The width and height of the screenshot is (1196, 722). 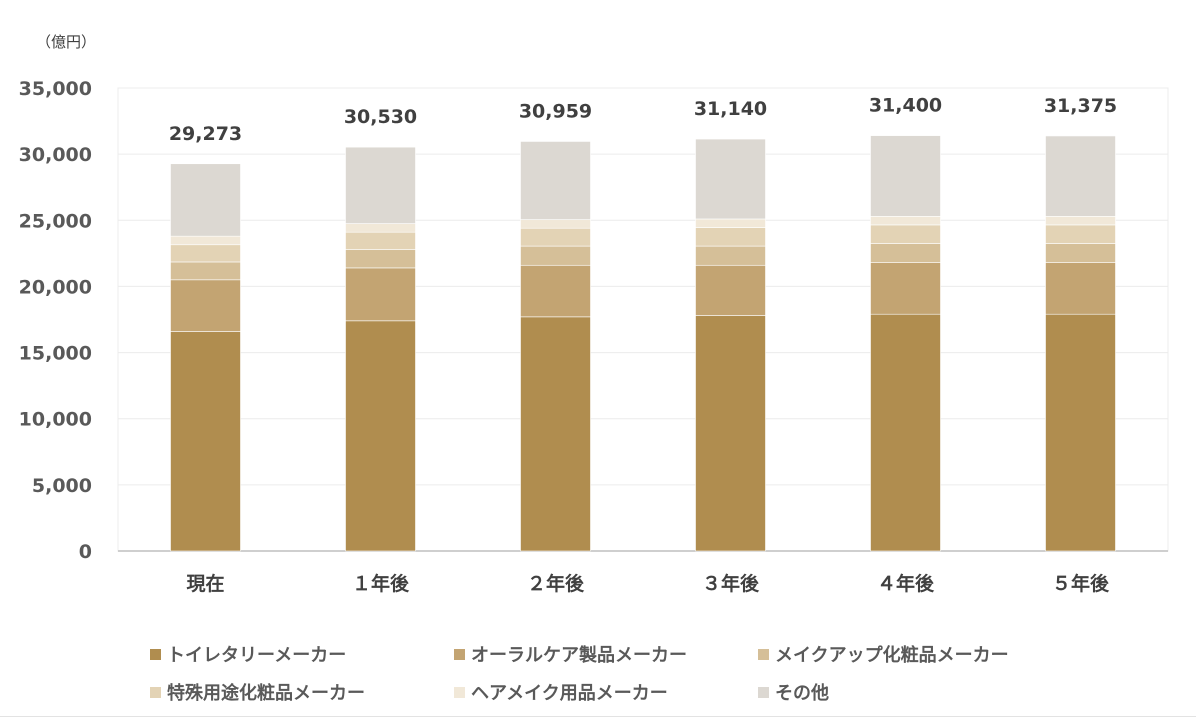 I want to click on y-tick-label: 35,000, so click(x=55, y=89).